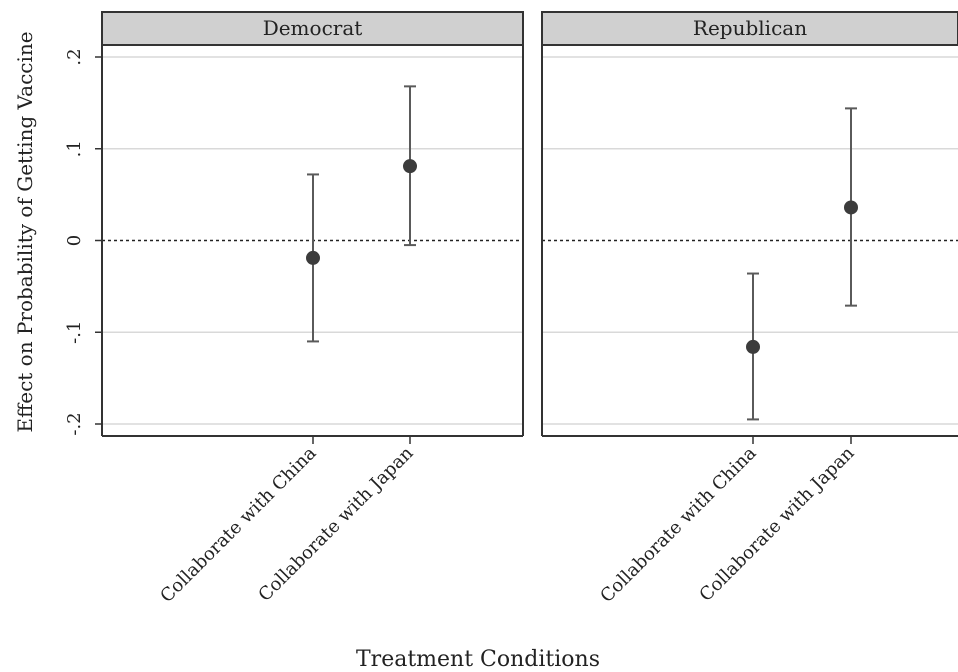 The width and height of the screenshot is (958, 672). Describe the element at coordinates (74, 332) in the screenshot. I see `y-tick-label: -.1` at that location.